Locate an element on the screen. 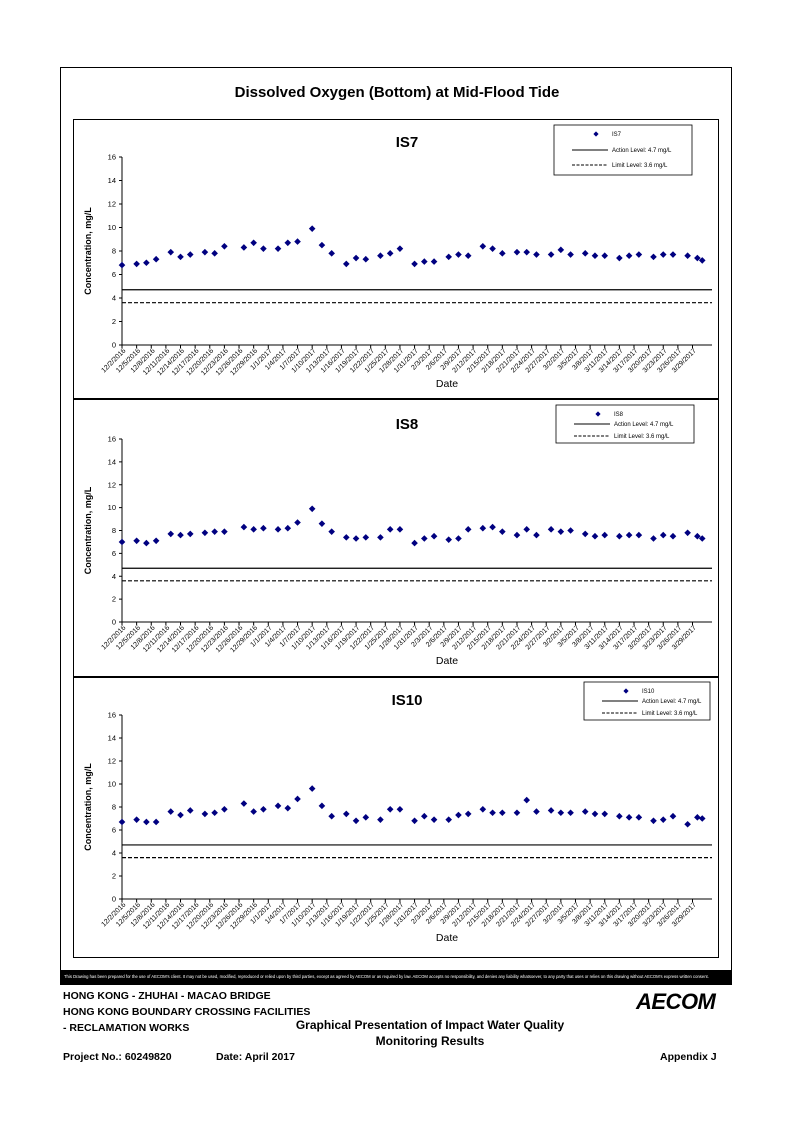 Image resolution: width=794 pixels, height=1123 pixels. y-tick-label: 8 is located at coordinates (114, 807).